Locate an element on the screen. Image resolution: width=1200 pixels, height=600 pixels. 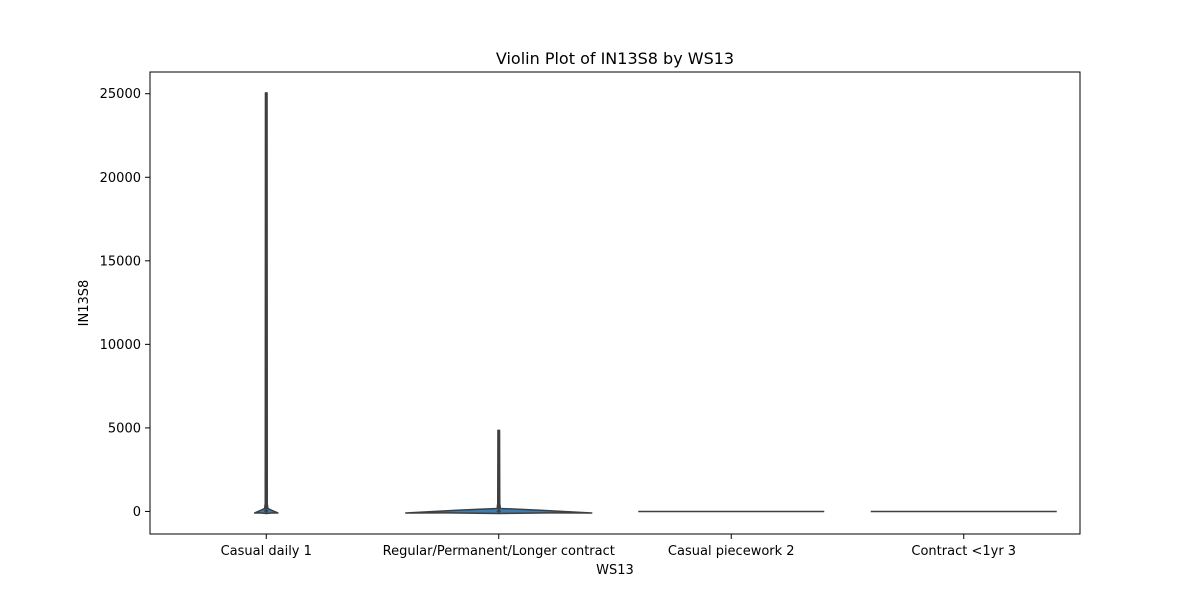
y-tick-label: 0 is located at coordinates (137, 512).